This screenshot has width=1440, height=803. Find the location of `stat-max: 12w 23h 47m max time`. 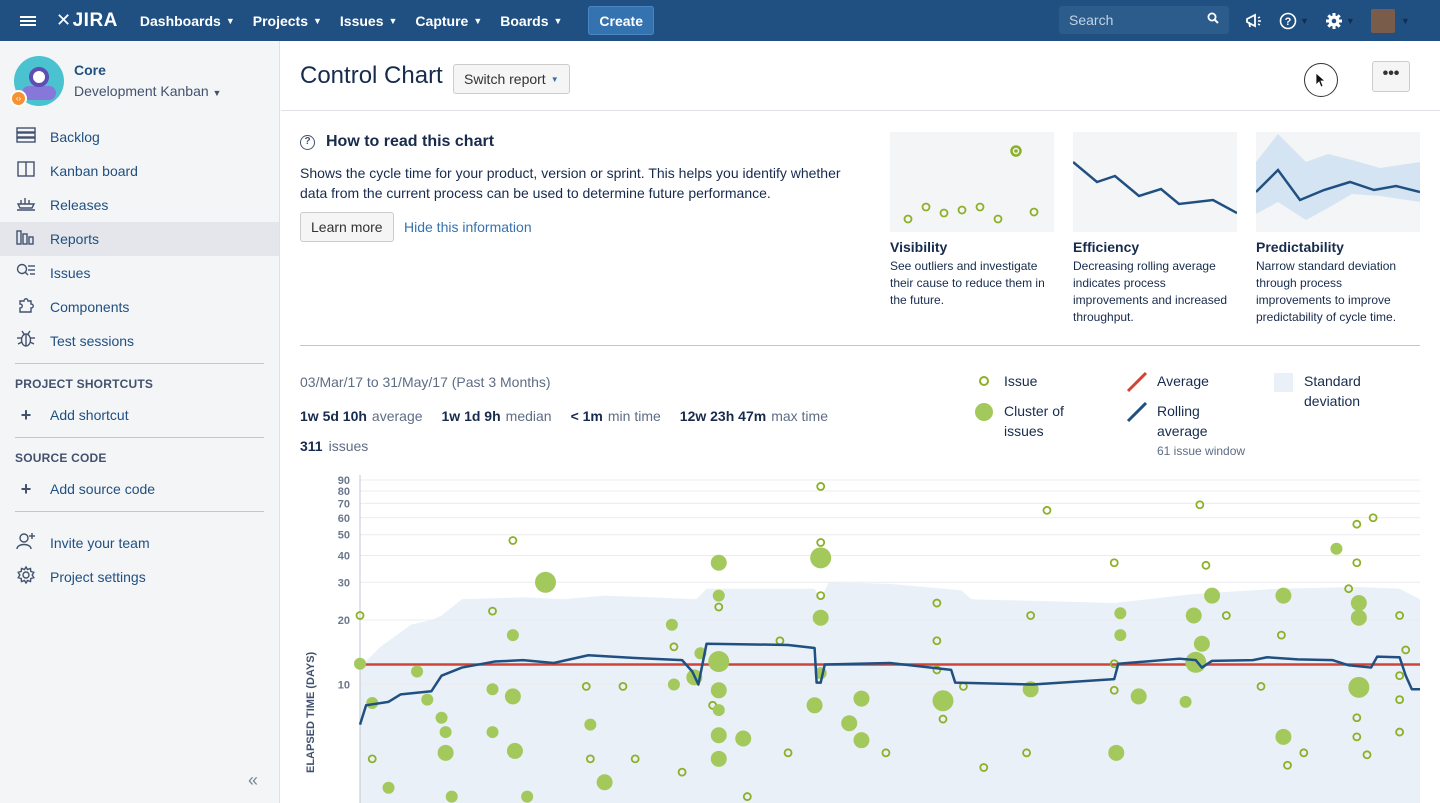

stat-max: 12w 23h 47m max time is located at coordinates (753, 416).